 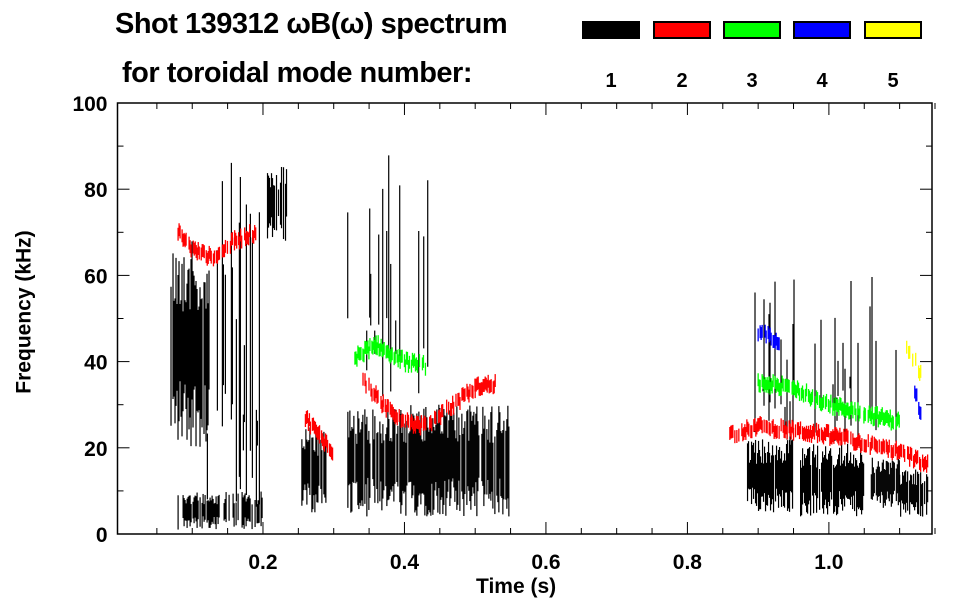 What do you see at coordinates (611, 81) in the screenshot?
I see `legend-label-mode-1: 1` at bounding box center [611, 81].